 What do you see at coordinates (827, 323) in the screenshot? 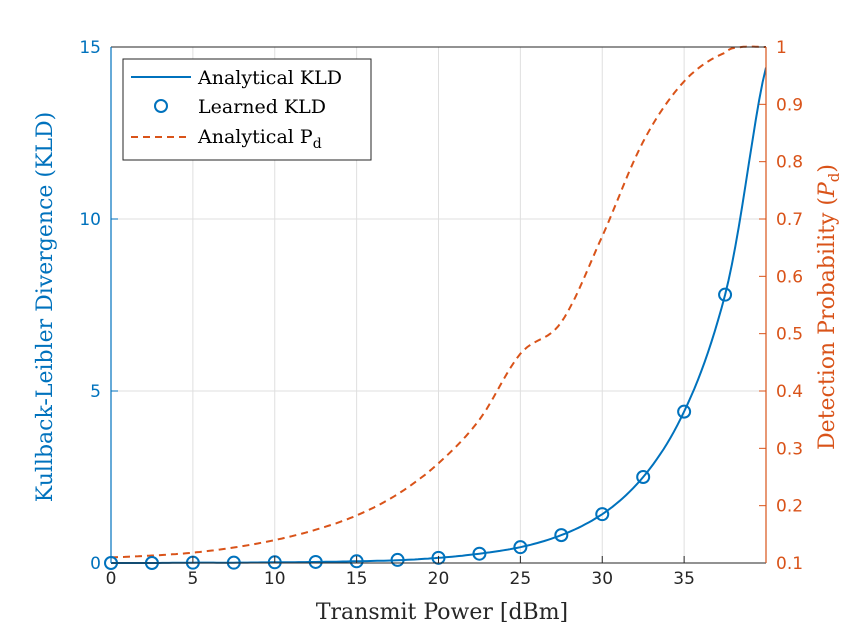
I see `y-axis-label-right-prefix: Detection Probability (` at bounding box center [827, 323].